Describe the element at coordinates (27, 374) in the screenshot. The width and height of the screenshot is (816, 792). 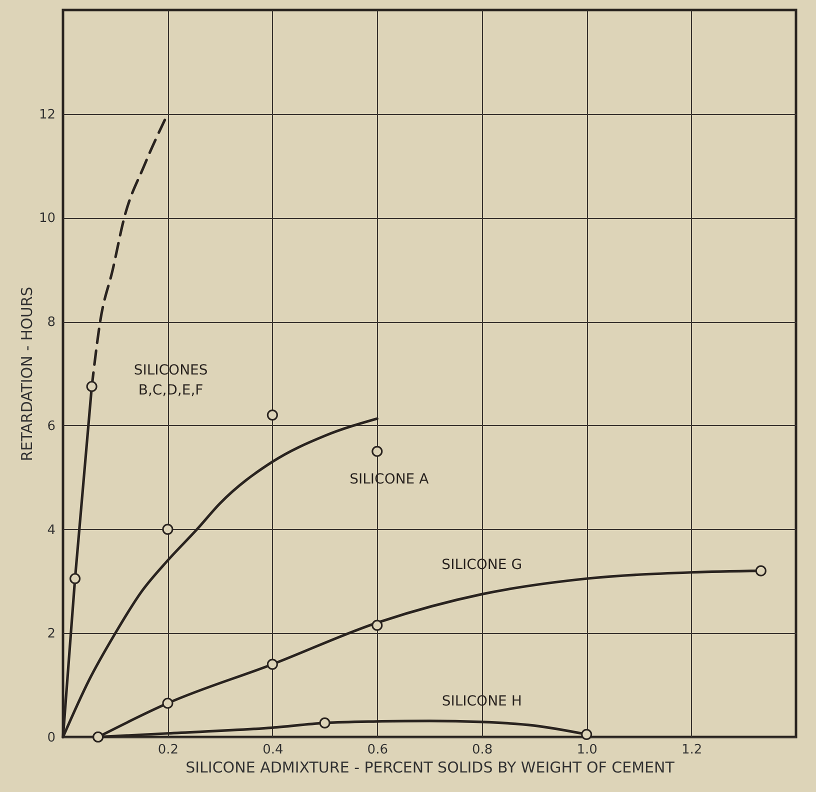
I see `y-axis-title: RETARDATION - HOURS` at that location.